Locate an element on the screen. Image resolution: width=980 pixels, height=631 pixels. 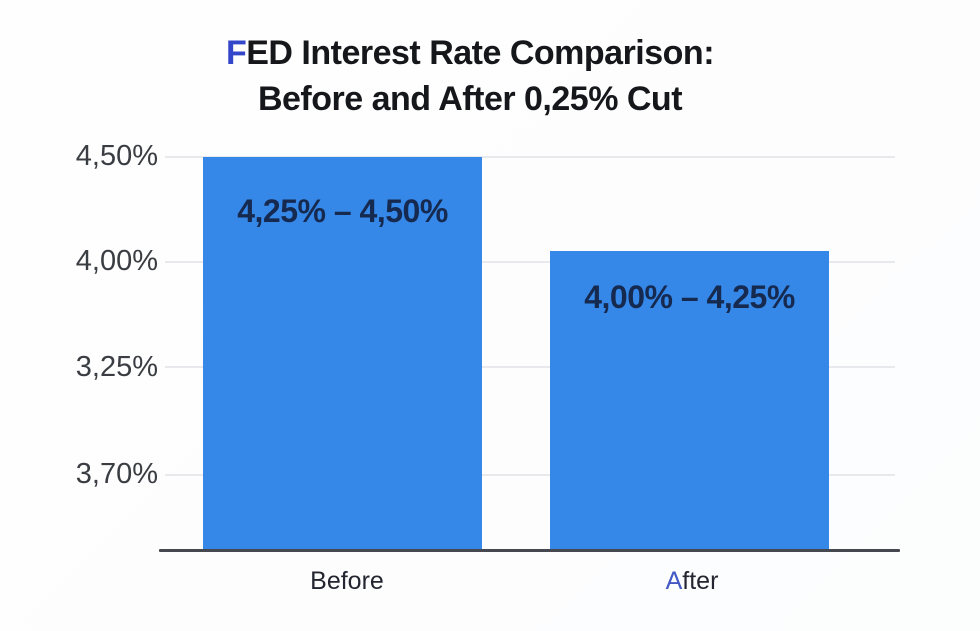
chart-title-line-1: FED Interest Rate Comparison: is located at coordinates (470, 53).